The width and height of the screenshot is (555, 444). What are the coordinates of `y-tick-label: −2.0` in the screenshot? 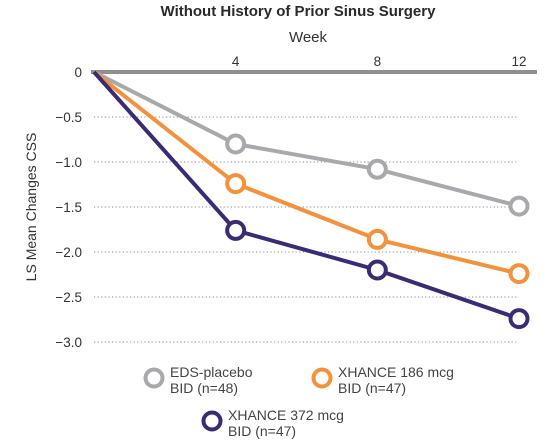 It's located at (68, 252).